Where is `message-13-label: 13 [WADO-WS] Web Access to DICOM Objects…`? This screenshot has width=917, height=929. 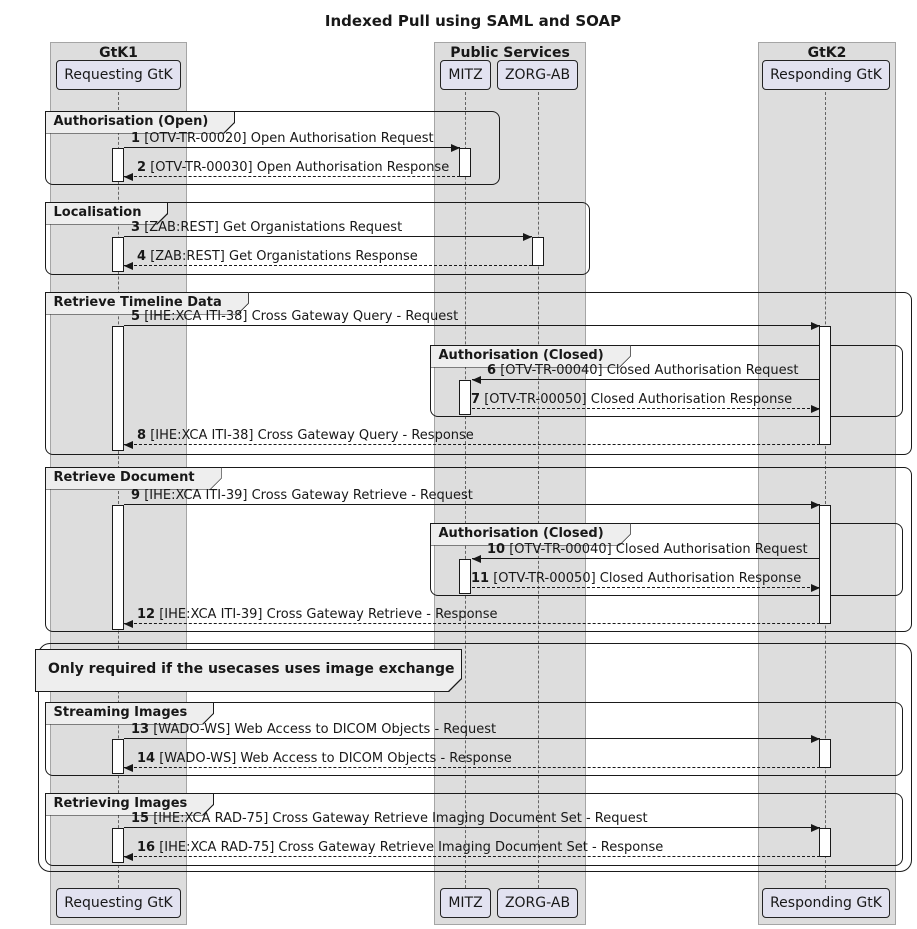
message-13-label: 13 [WADO-WS] Web Access to DICOM Objects… is located at coordinates (313, 729).